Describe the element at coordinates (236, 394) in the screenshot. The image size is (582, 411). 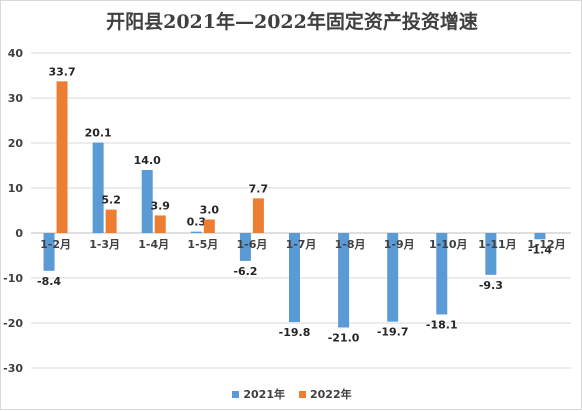
I see `legend-swatch-2021` at that location.